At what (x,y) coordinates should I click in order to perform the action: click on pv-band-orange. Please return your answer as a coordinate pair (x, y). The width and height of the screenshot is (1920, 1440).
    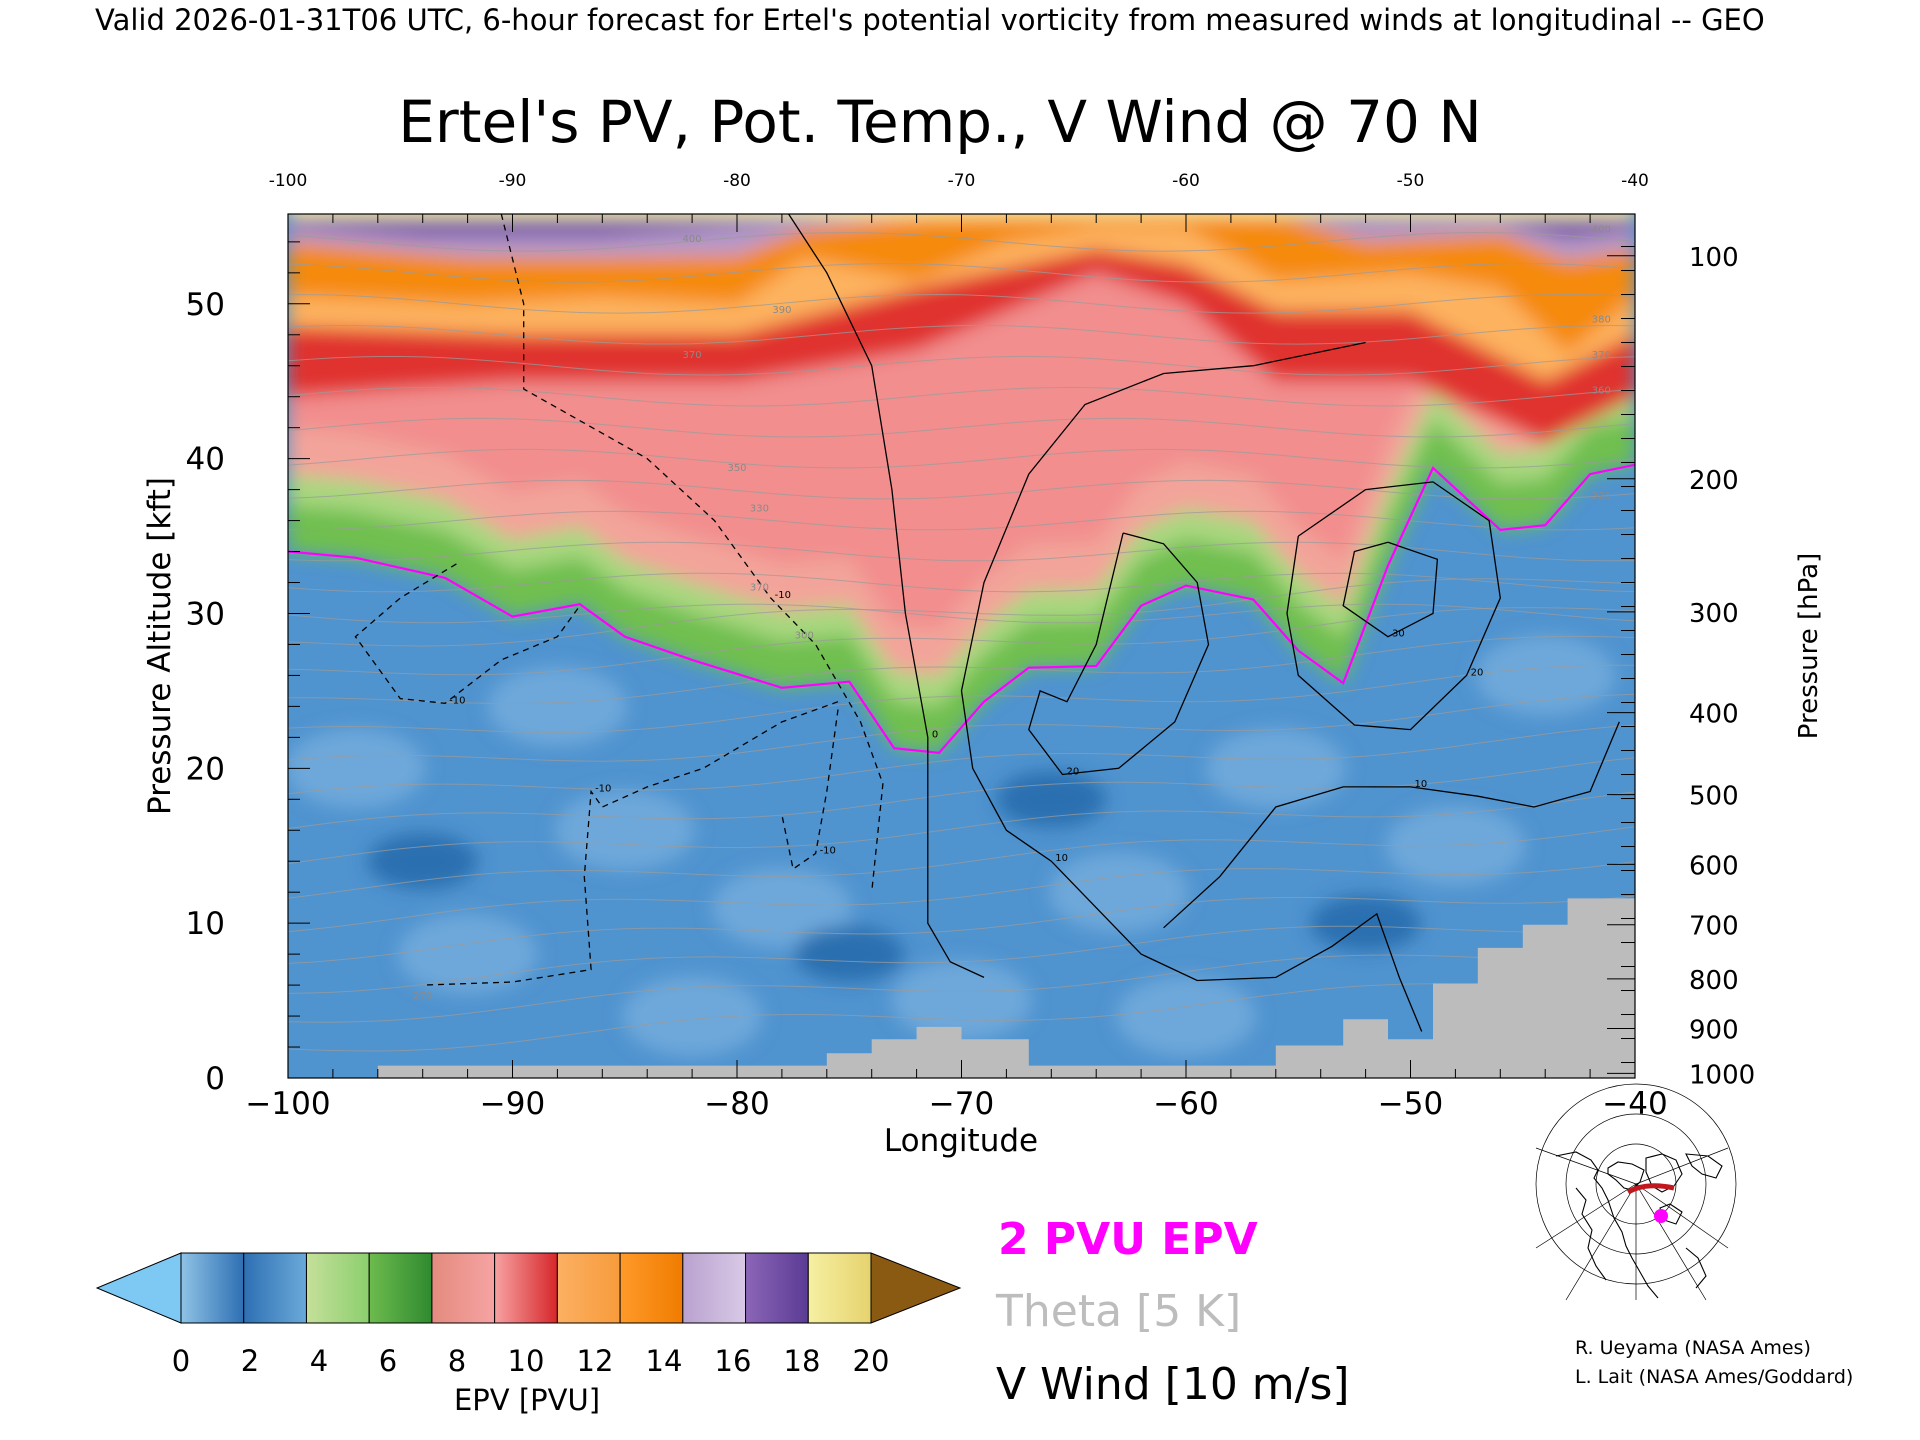
    Looking at the image, I should click on (961, 284).